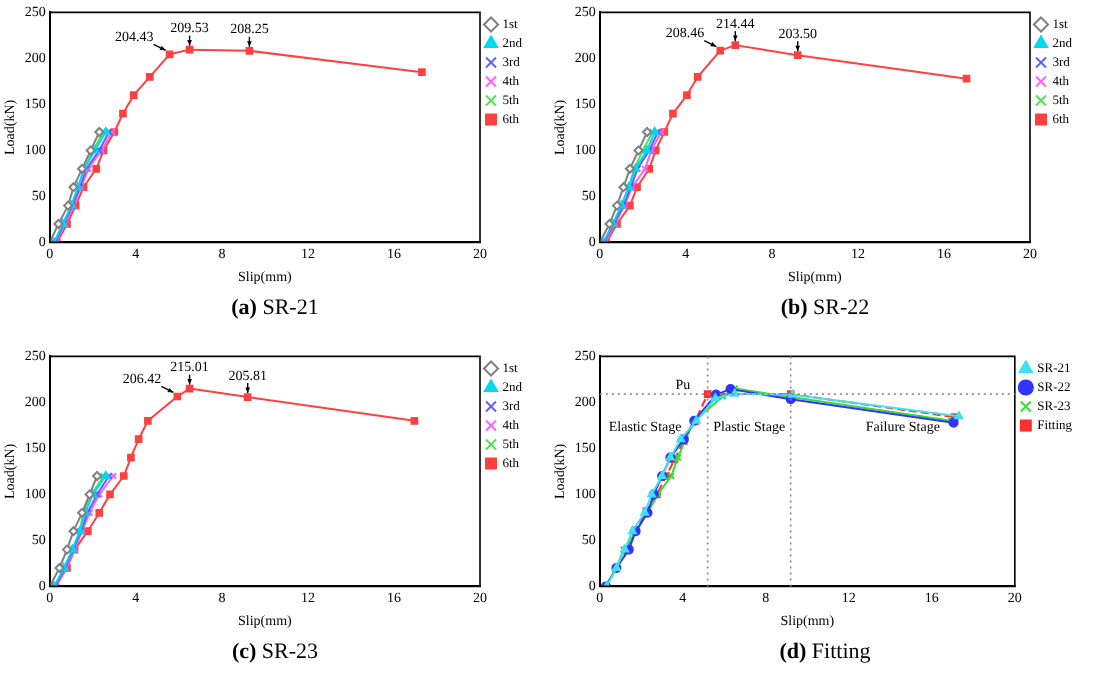 This screenshot has height=686, width=1100. Describe the element at coordinates (275, 651) in the screenshot. I see `text: (c) SR-23` at that location.